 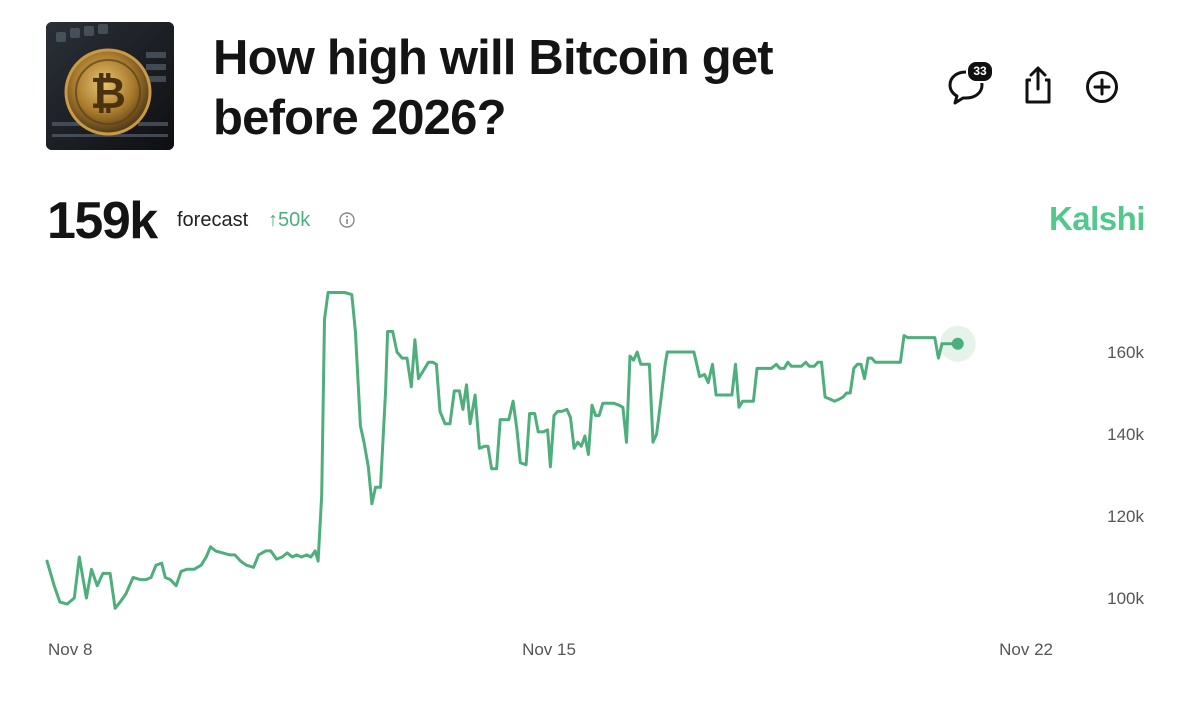 I want to click on y-axis-tick-label: 140k, so click(x=1125, y=434).